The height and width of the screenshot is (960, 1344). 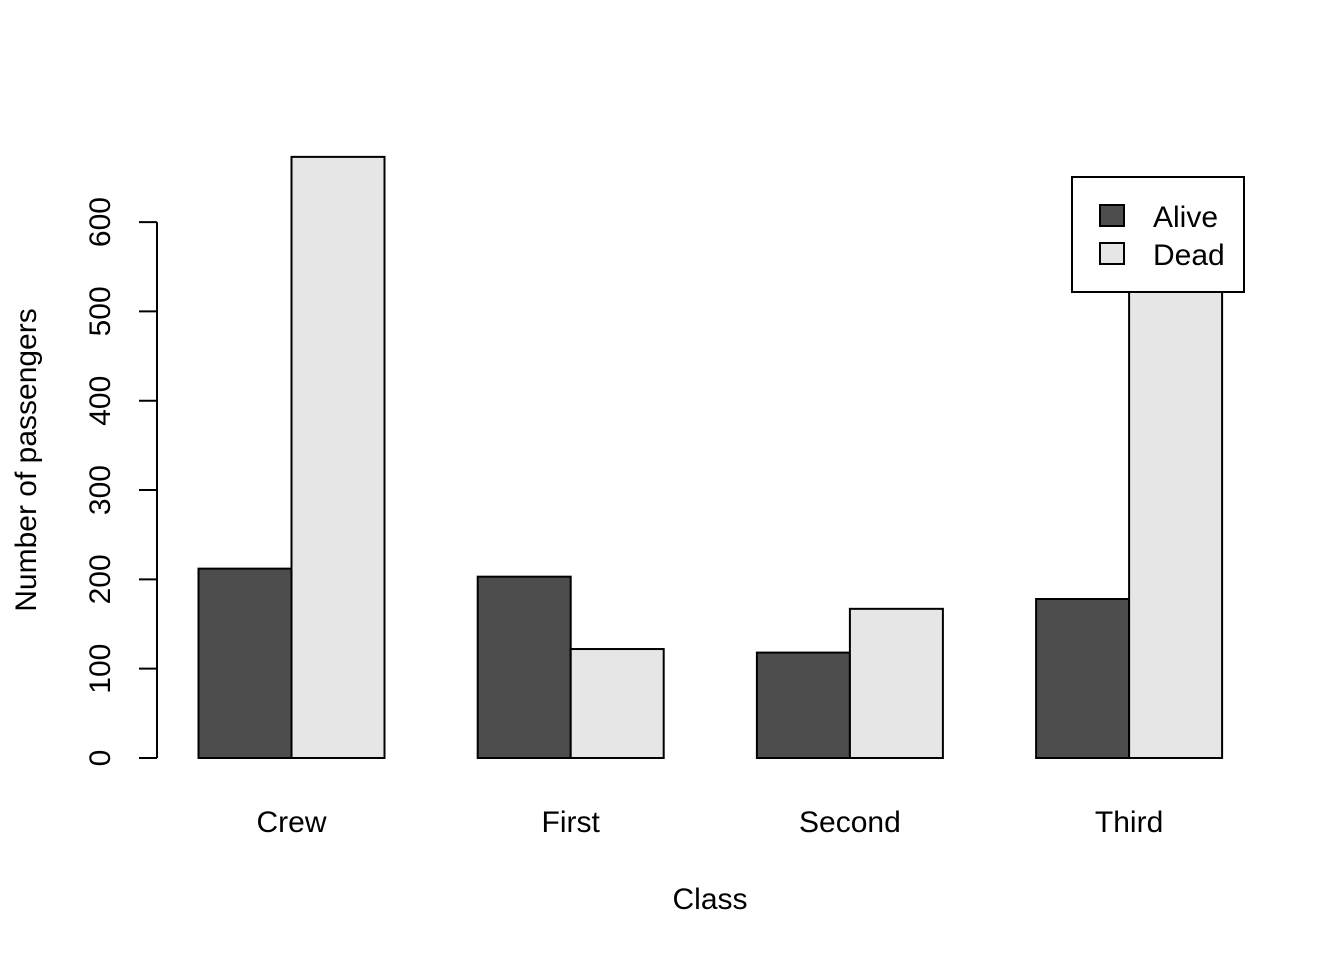 I want to click on legend: Alive Dead, so click(x=1158, y=234).